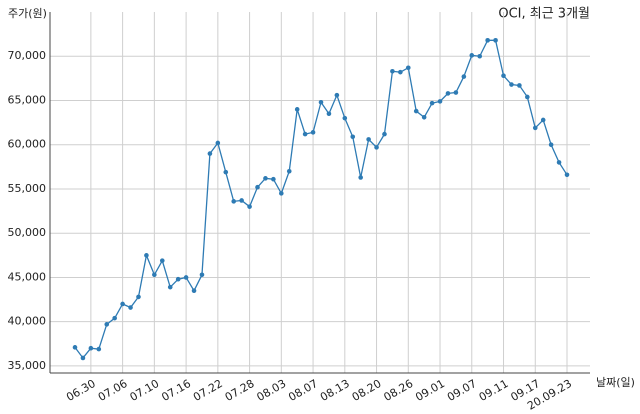 The width and height of the screenshot is (640, 414). What do you see at coordinates (367, 390) in the screenshot?
I see `x-tick-label: 08.20` at bounding box center [367, 390].